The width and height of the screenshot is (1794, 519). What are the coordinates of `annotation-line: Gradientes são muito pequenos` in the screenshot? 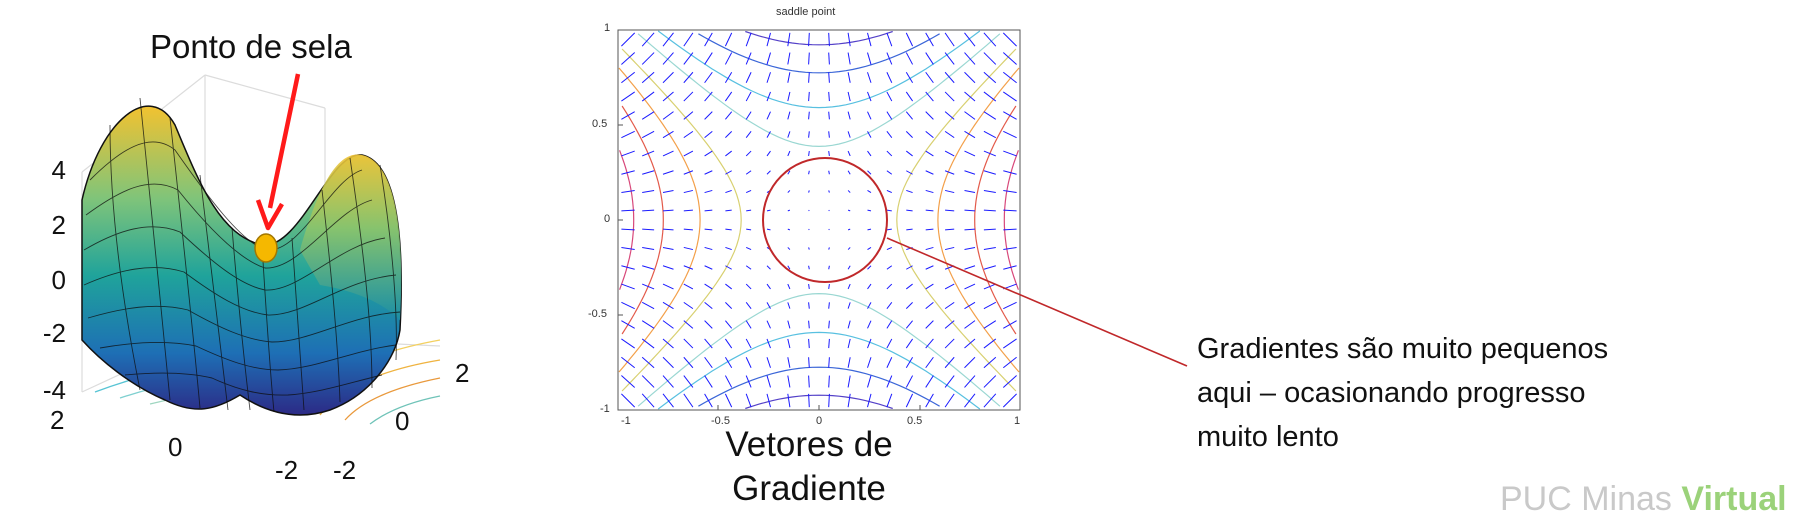 It's located at (1477, 349).